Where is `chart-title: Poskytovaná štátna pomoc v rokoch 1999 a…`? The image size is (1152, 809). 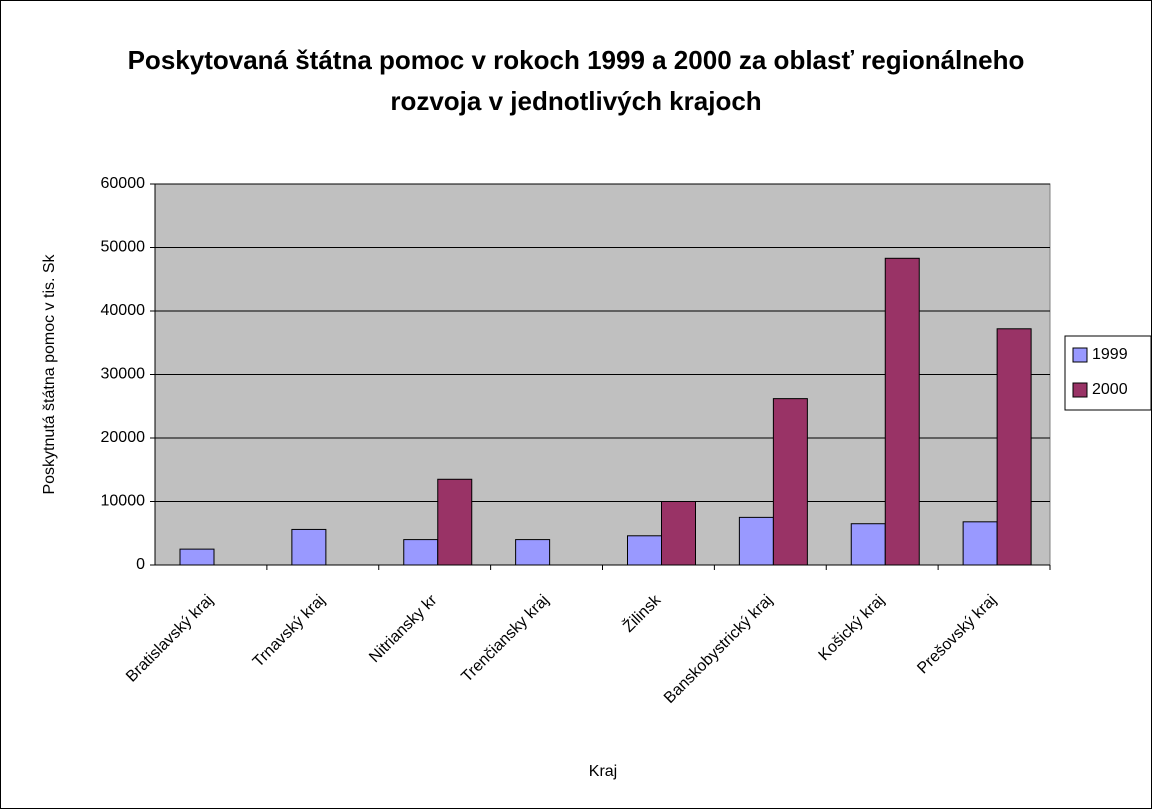 chart-title: Poskytovaná štátna pomoc v rokoch 1999 a… is located at coordinates (576, 80).